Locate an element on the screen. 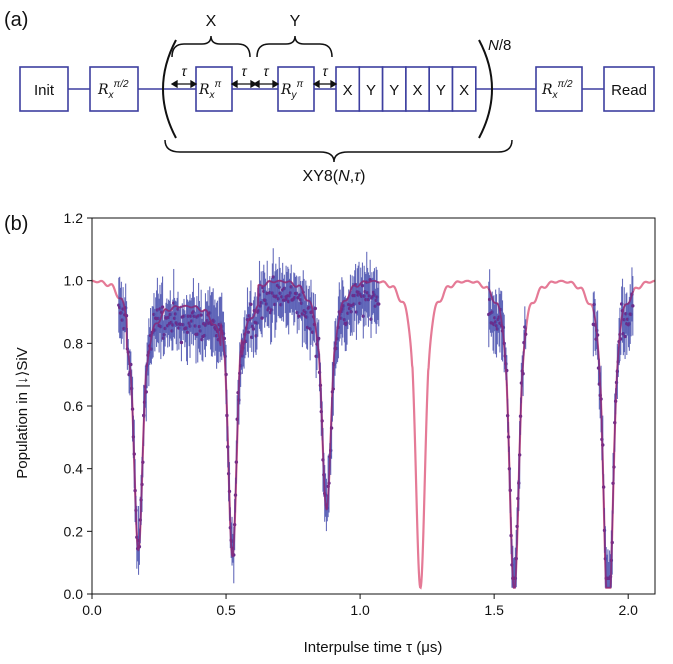 This screenshot has width=673, height=664. tau-label-1: τ is located at coordinates (184, 71).